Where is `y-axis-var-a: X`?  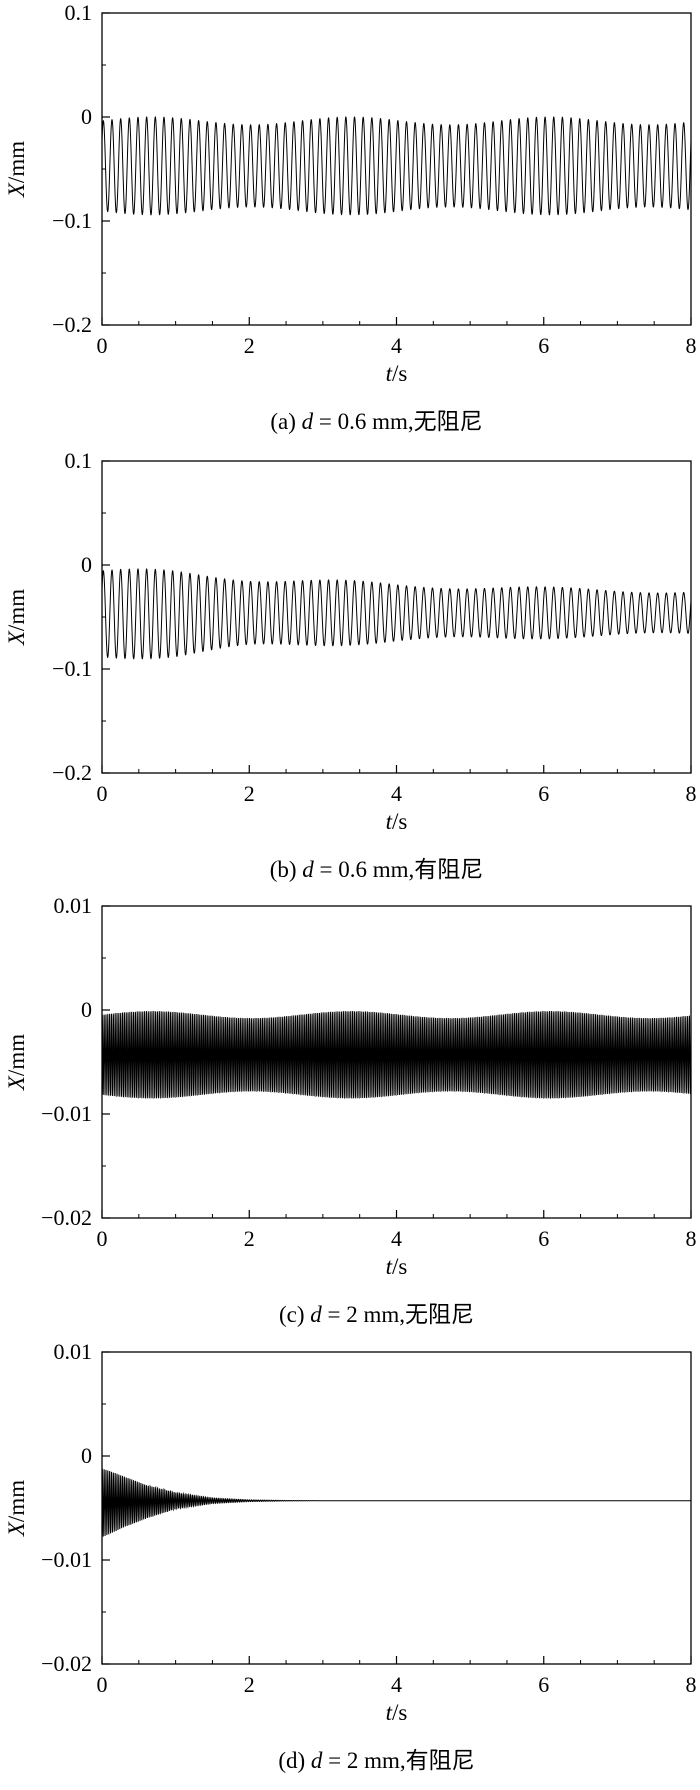
y-axis-var-a: X is located at coordinates (16, 190).